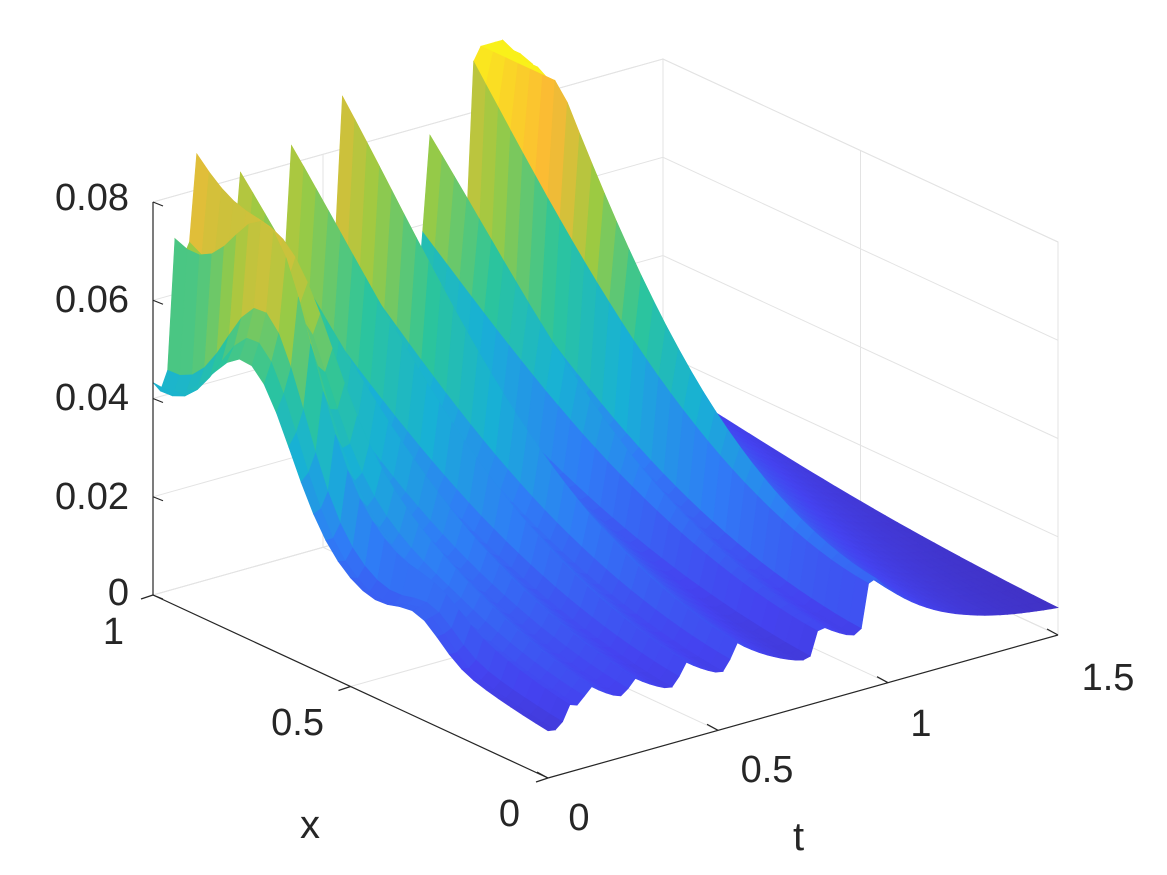  Describe the element at coordinates (803, 706) in the screenshot. I see `t-axis-line` at that location.